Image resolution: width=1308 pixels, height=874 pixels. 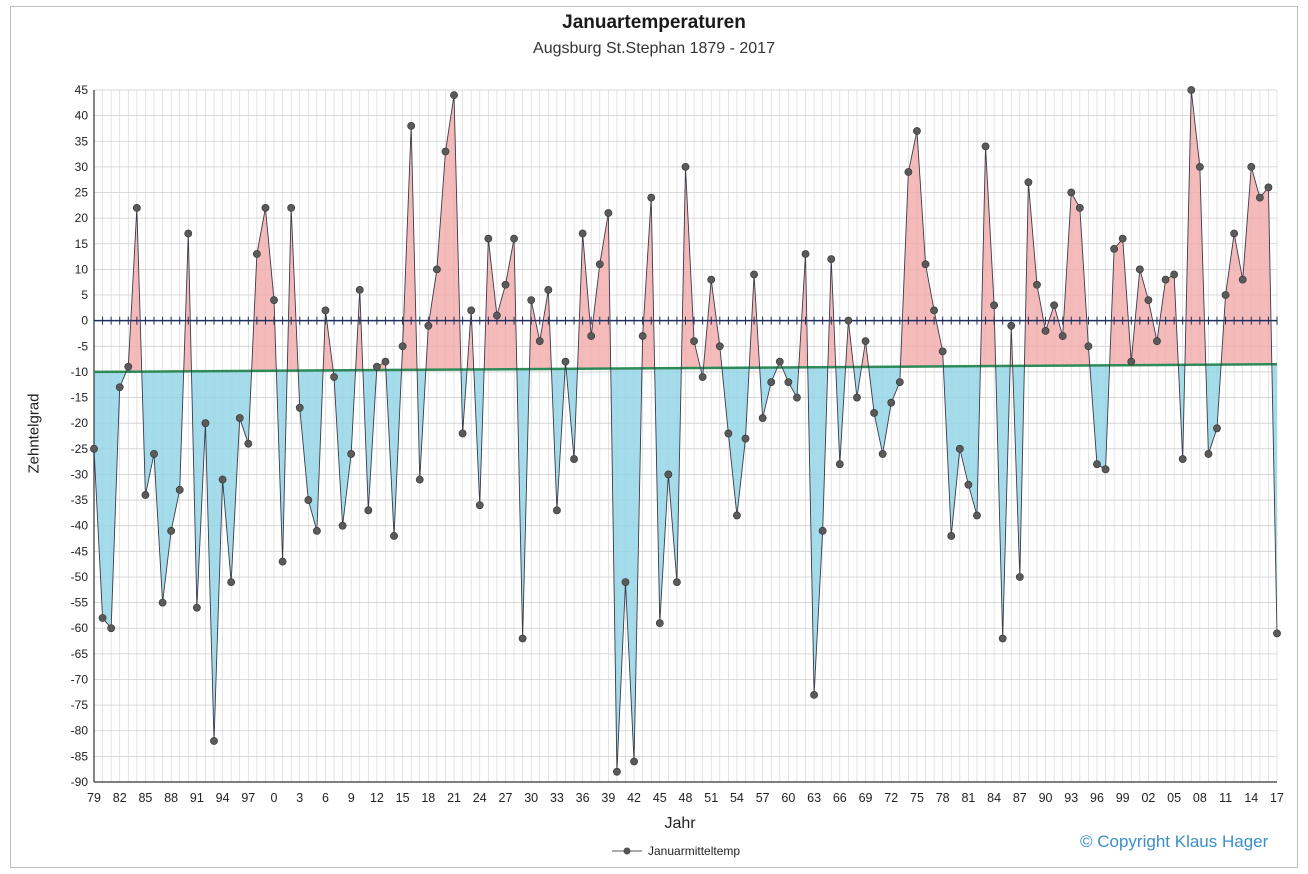 I want to click on x-tick-label: 33, so click(x=557, y=798).